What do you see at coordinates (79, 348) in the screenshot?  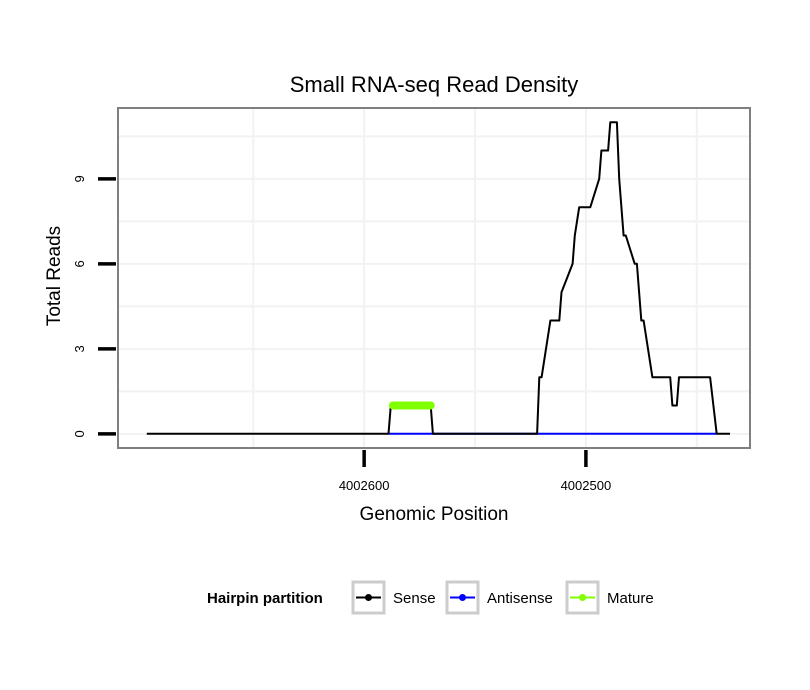 I see `y-tick-label: 3` at bounding box center [79, 348].